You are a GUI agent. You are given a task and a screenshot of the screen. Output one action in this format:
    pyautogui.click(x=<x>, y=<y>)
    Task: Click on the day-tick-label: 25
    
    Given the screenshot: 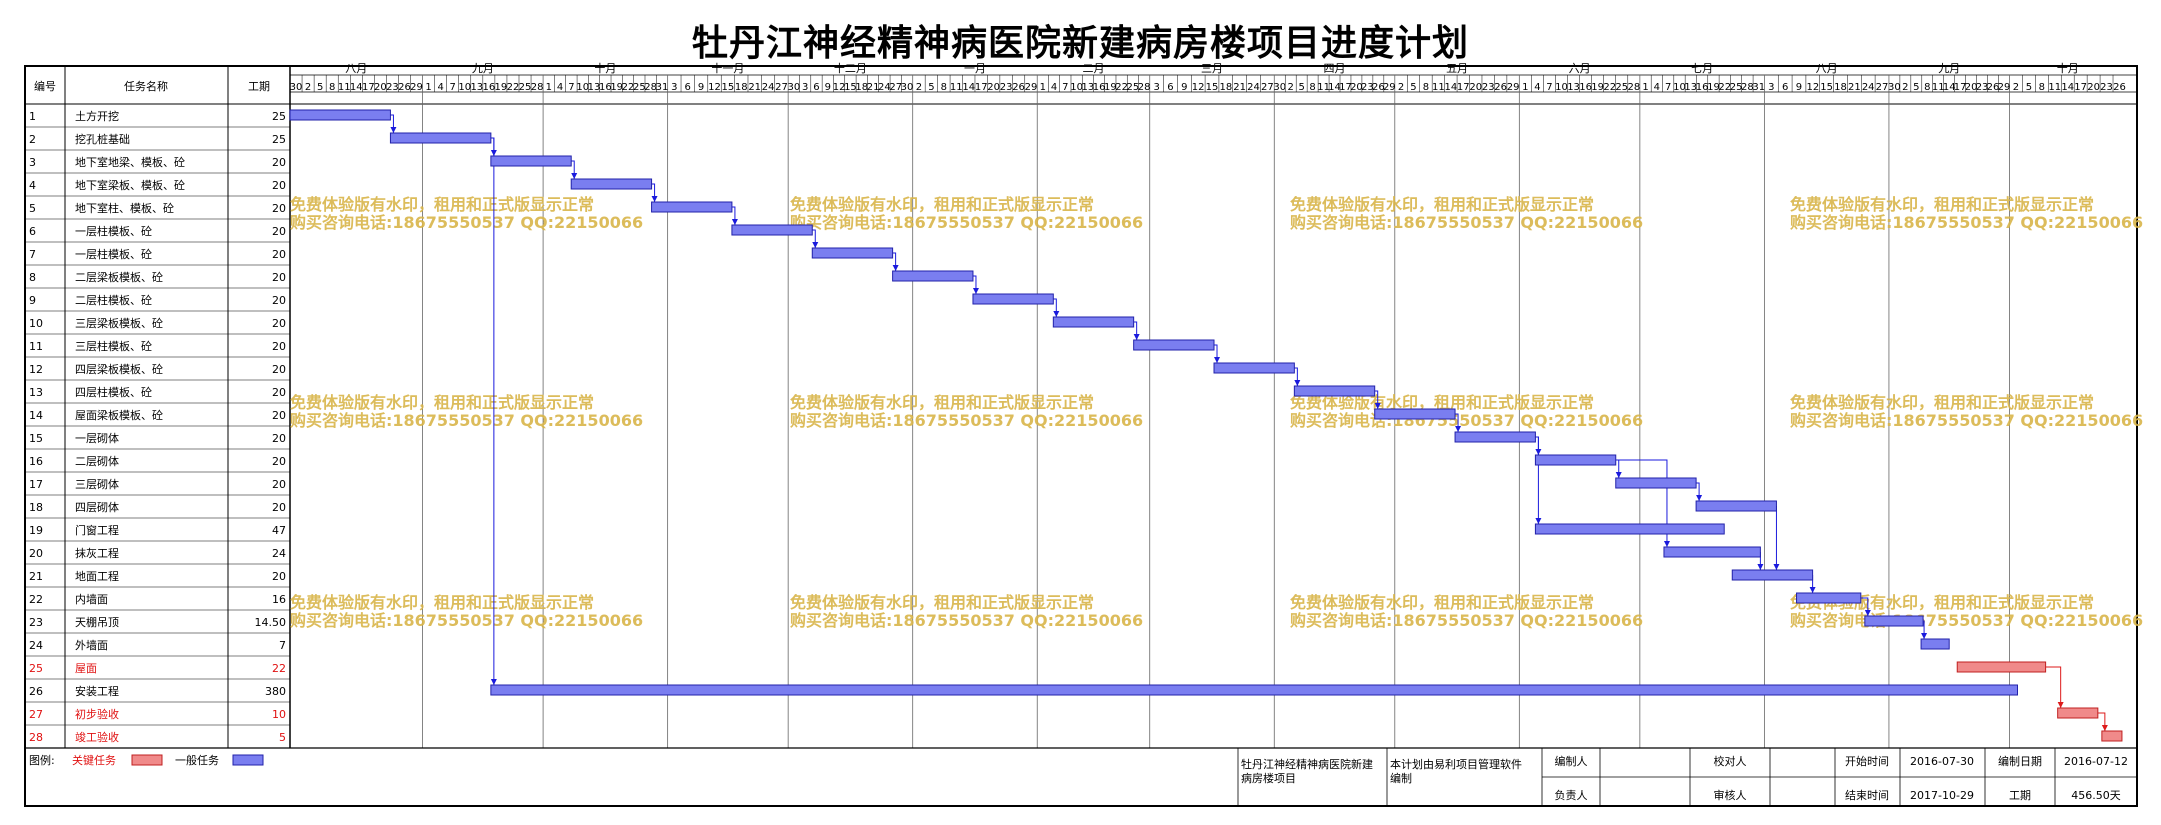 What is the action you would take?
    pyautogui.click(x=1736, y=87)
    